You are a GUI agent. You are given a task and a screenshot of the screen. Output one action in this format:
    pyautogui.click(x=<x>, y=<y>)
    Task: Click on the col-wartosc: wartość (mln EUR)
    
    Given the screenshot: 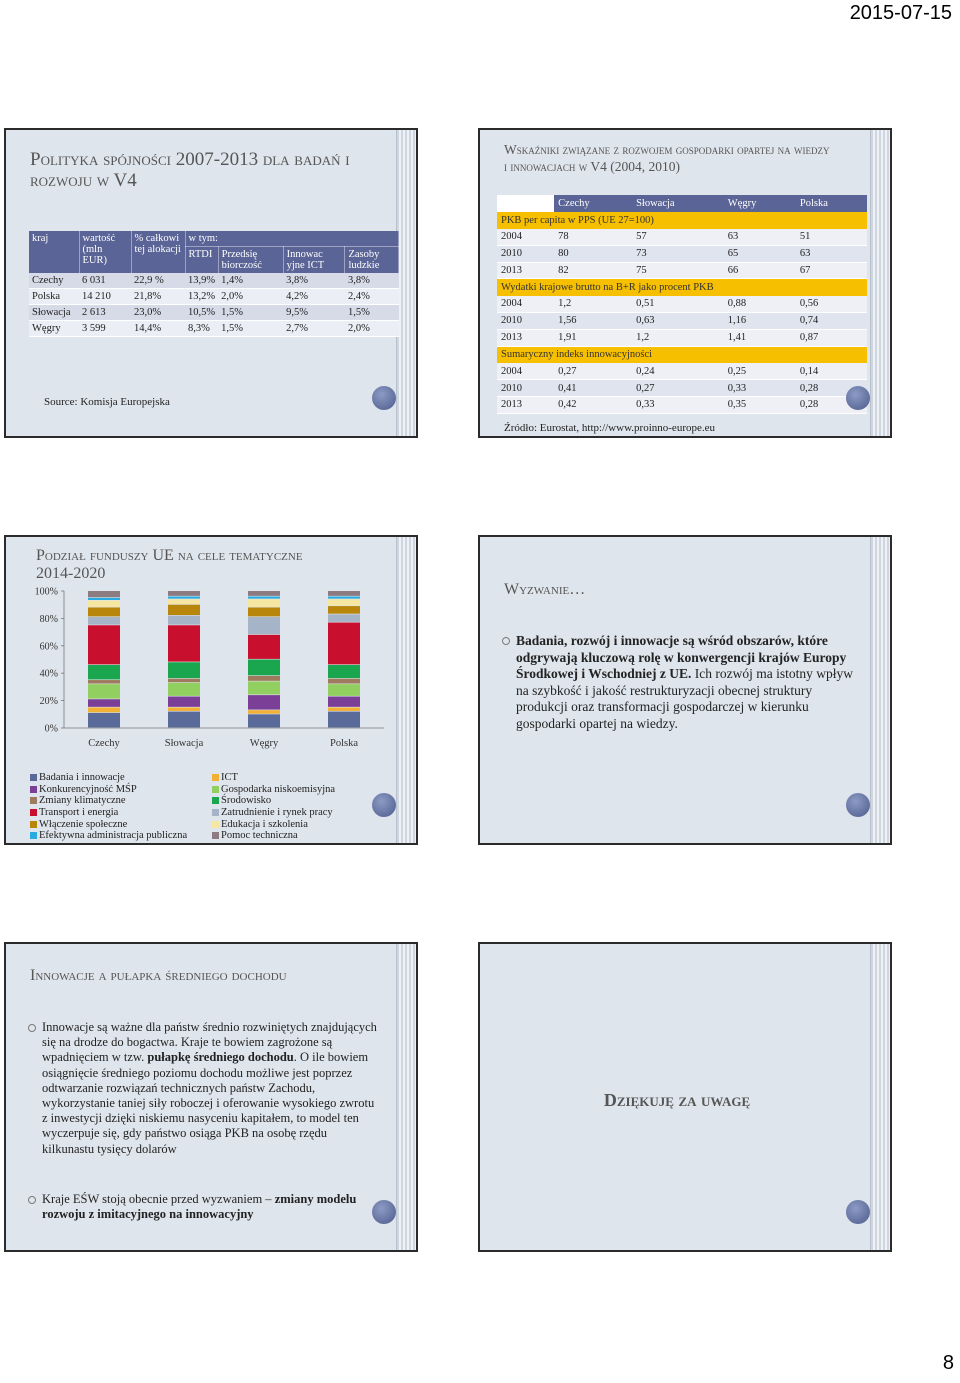 What is the action you would take?
    pyautogui.click(x=105, y=252)
    